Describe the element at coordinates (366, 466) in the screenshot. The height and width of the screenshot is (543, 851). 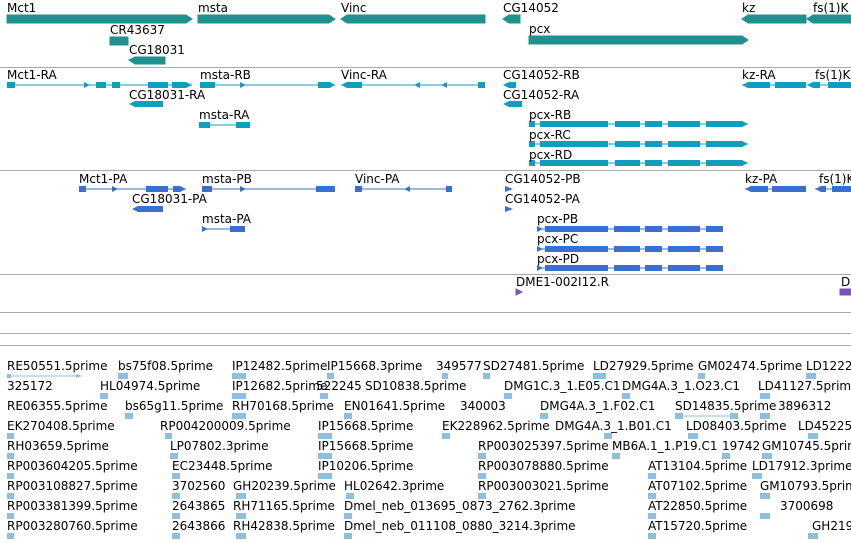
I see `est-label: IP10206.5prime` at that location.